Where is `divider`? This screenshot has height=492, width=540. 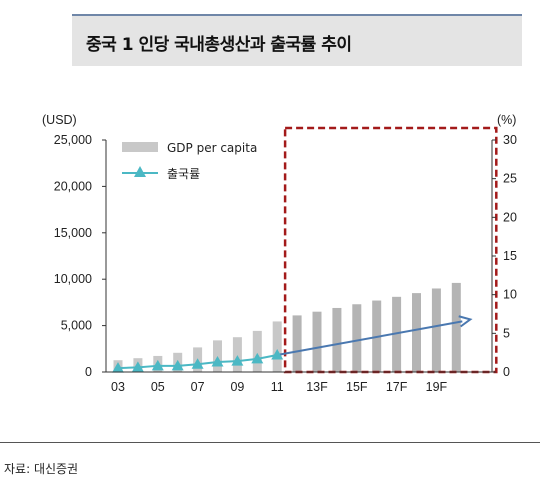
divider is located at coordinates (270, 442).